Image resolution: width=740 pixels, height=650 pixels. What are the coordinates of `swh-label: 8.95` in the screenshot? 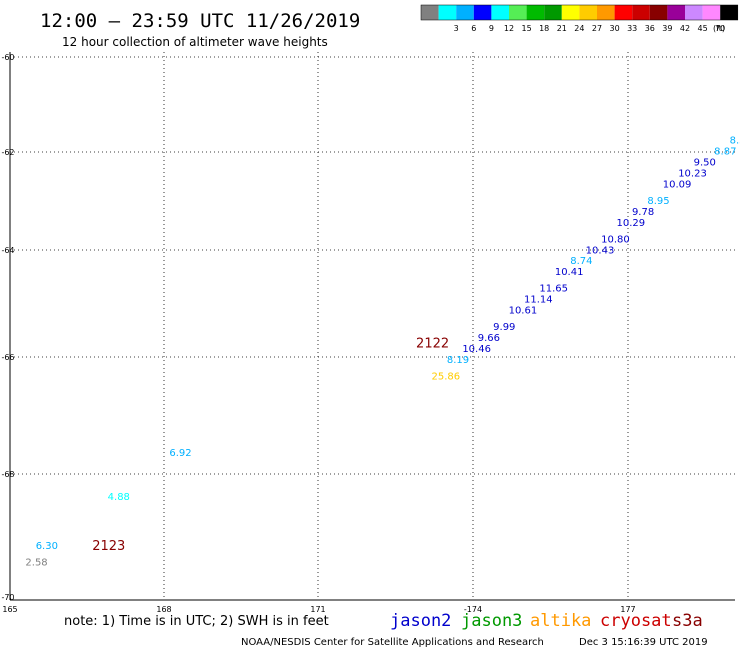 It's located at (658, 201).